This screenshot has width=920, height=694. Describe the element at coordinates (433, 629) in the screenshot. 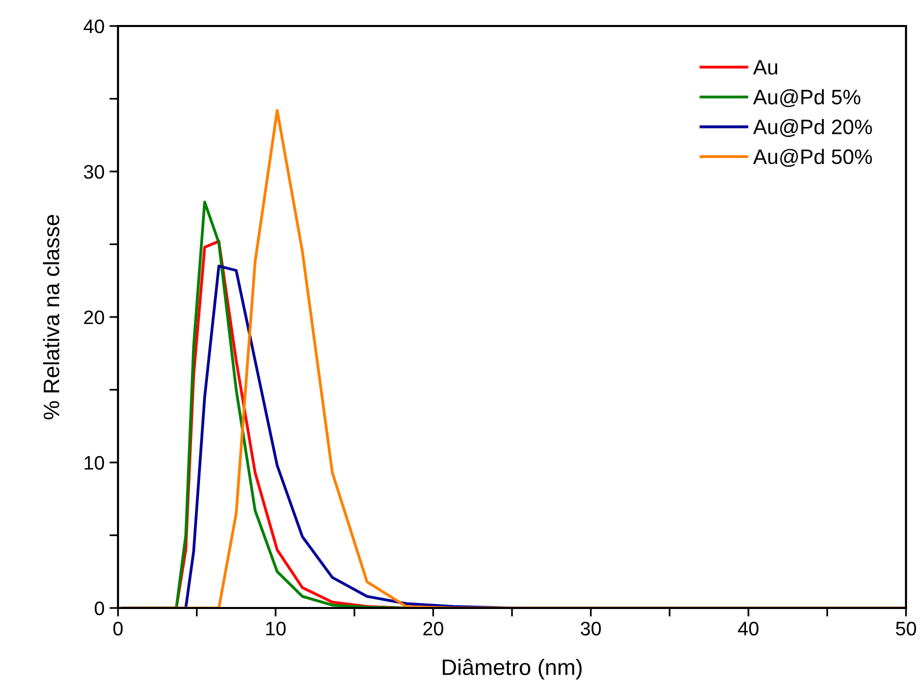

I see `x-tick-label: 20` at that location.